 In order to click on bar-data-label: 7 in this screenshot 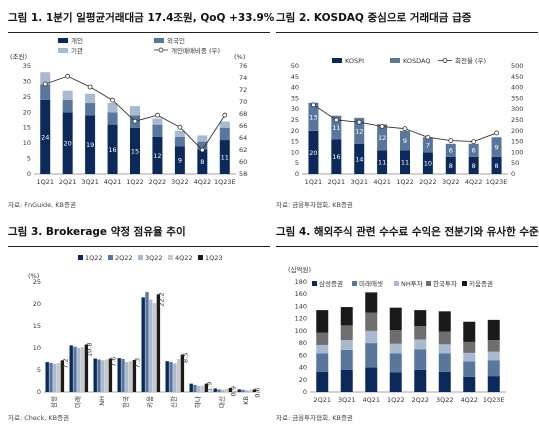, I will do `click(428, 145)`.